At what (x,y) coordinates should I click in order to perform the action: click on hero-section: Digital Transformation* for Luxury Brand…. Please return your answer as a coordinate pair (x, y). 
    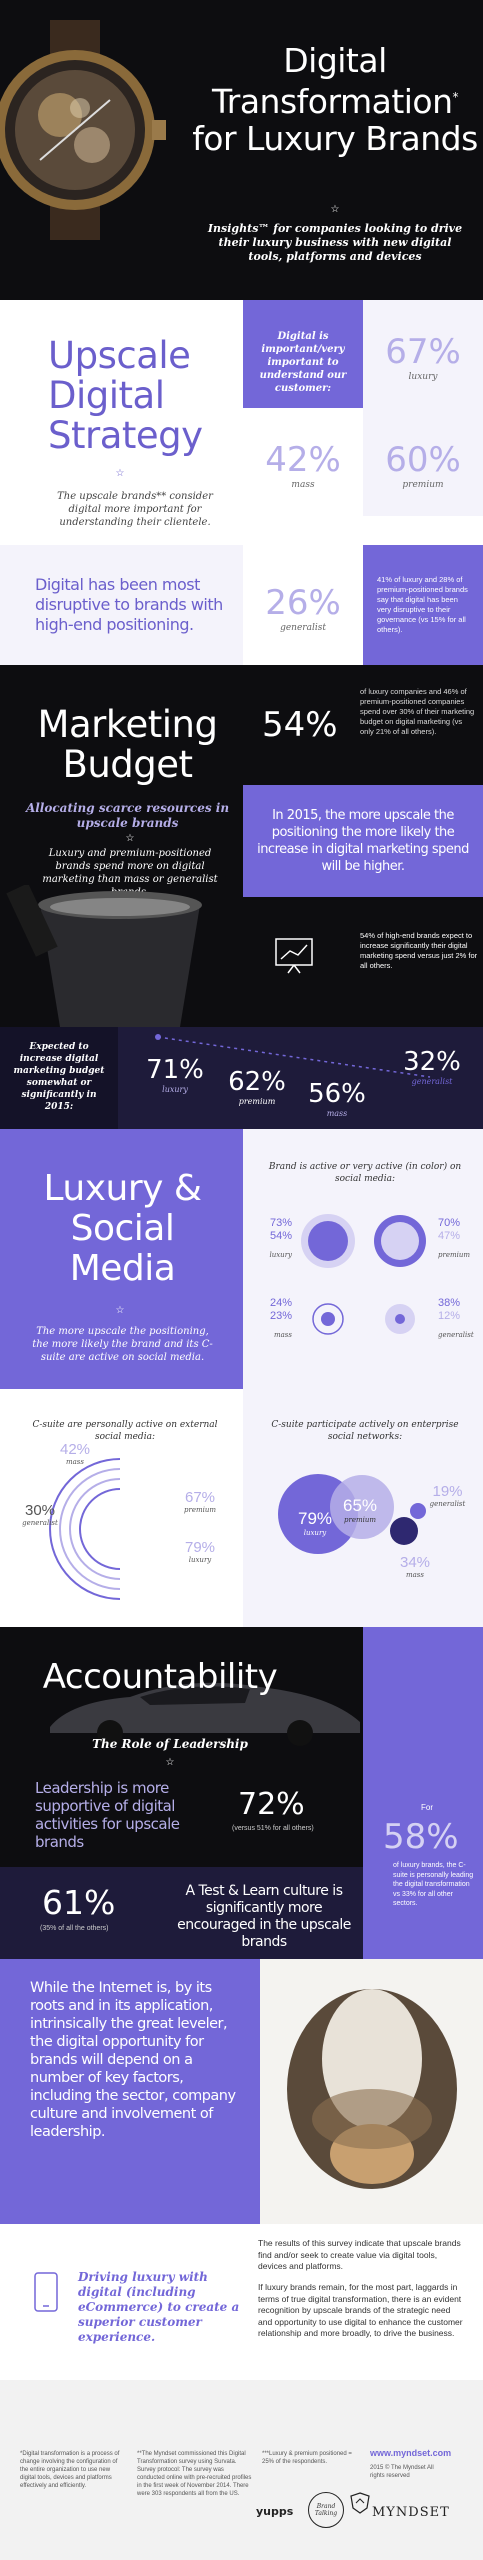
    Looking at the image, I should click on (241, 150).